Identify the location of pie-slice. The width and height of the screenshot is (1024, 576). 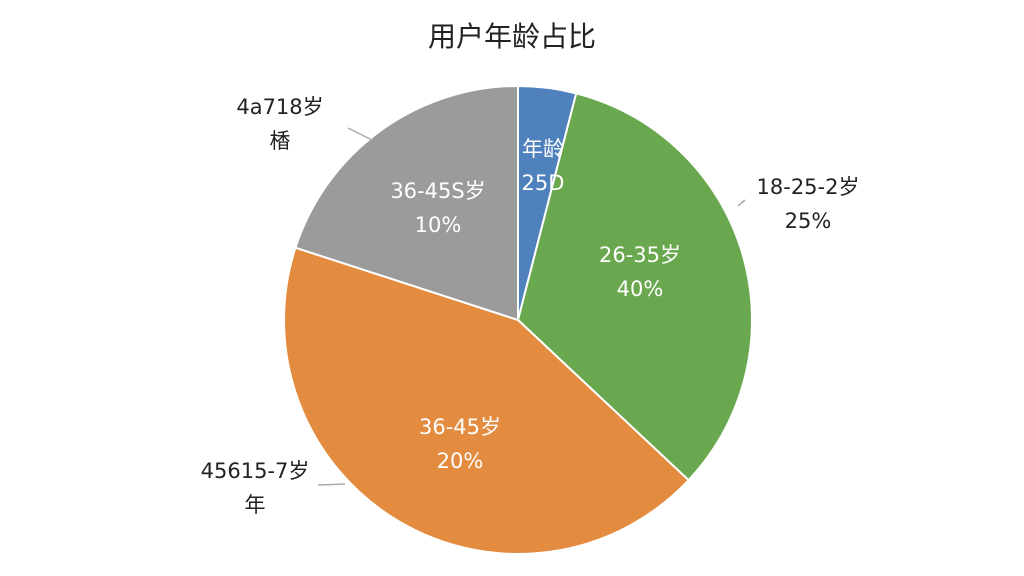
(406, 203).